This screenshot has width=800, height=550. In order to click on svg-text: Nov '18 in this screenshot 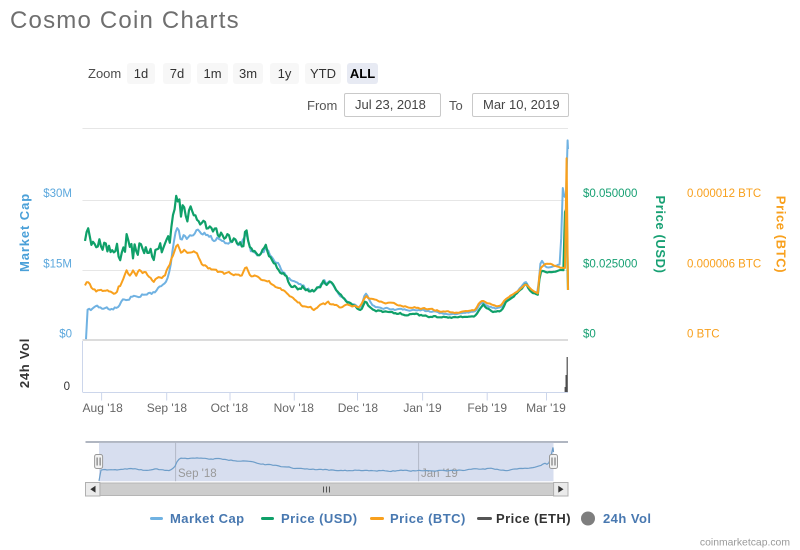, I will do `click(294, 408)`.